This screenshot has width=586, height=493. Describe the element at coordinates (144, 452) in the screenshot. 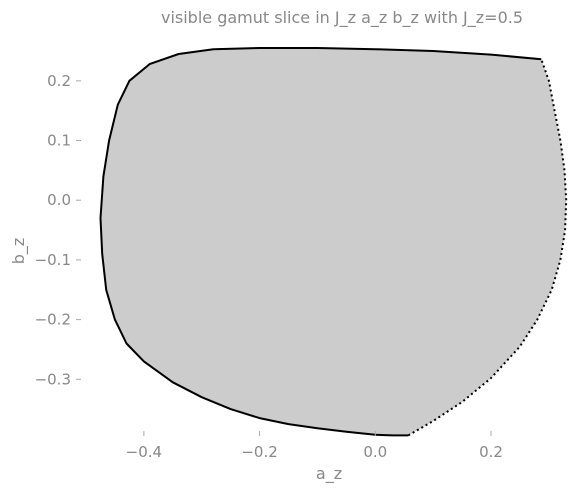

I see `x-tick-label: −0.4` at that location.